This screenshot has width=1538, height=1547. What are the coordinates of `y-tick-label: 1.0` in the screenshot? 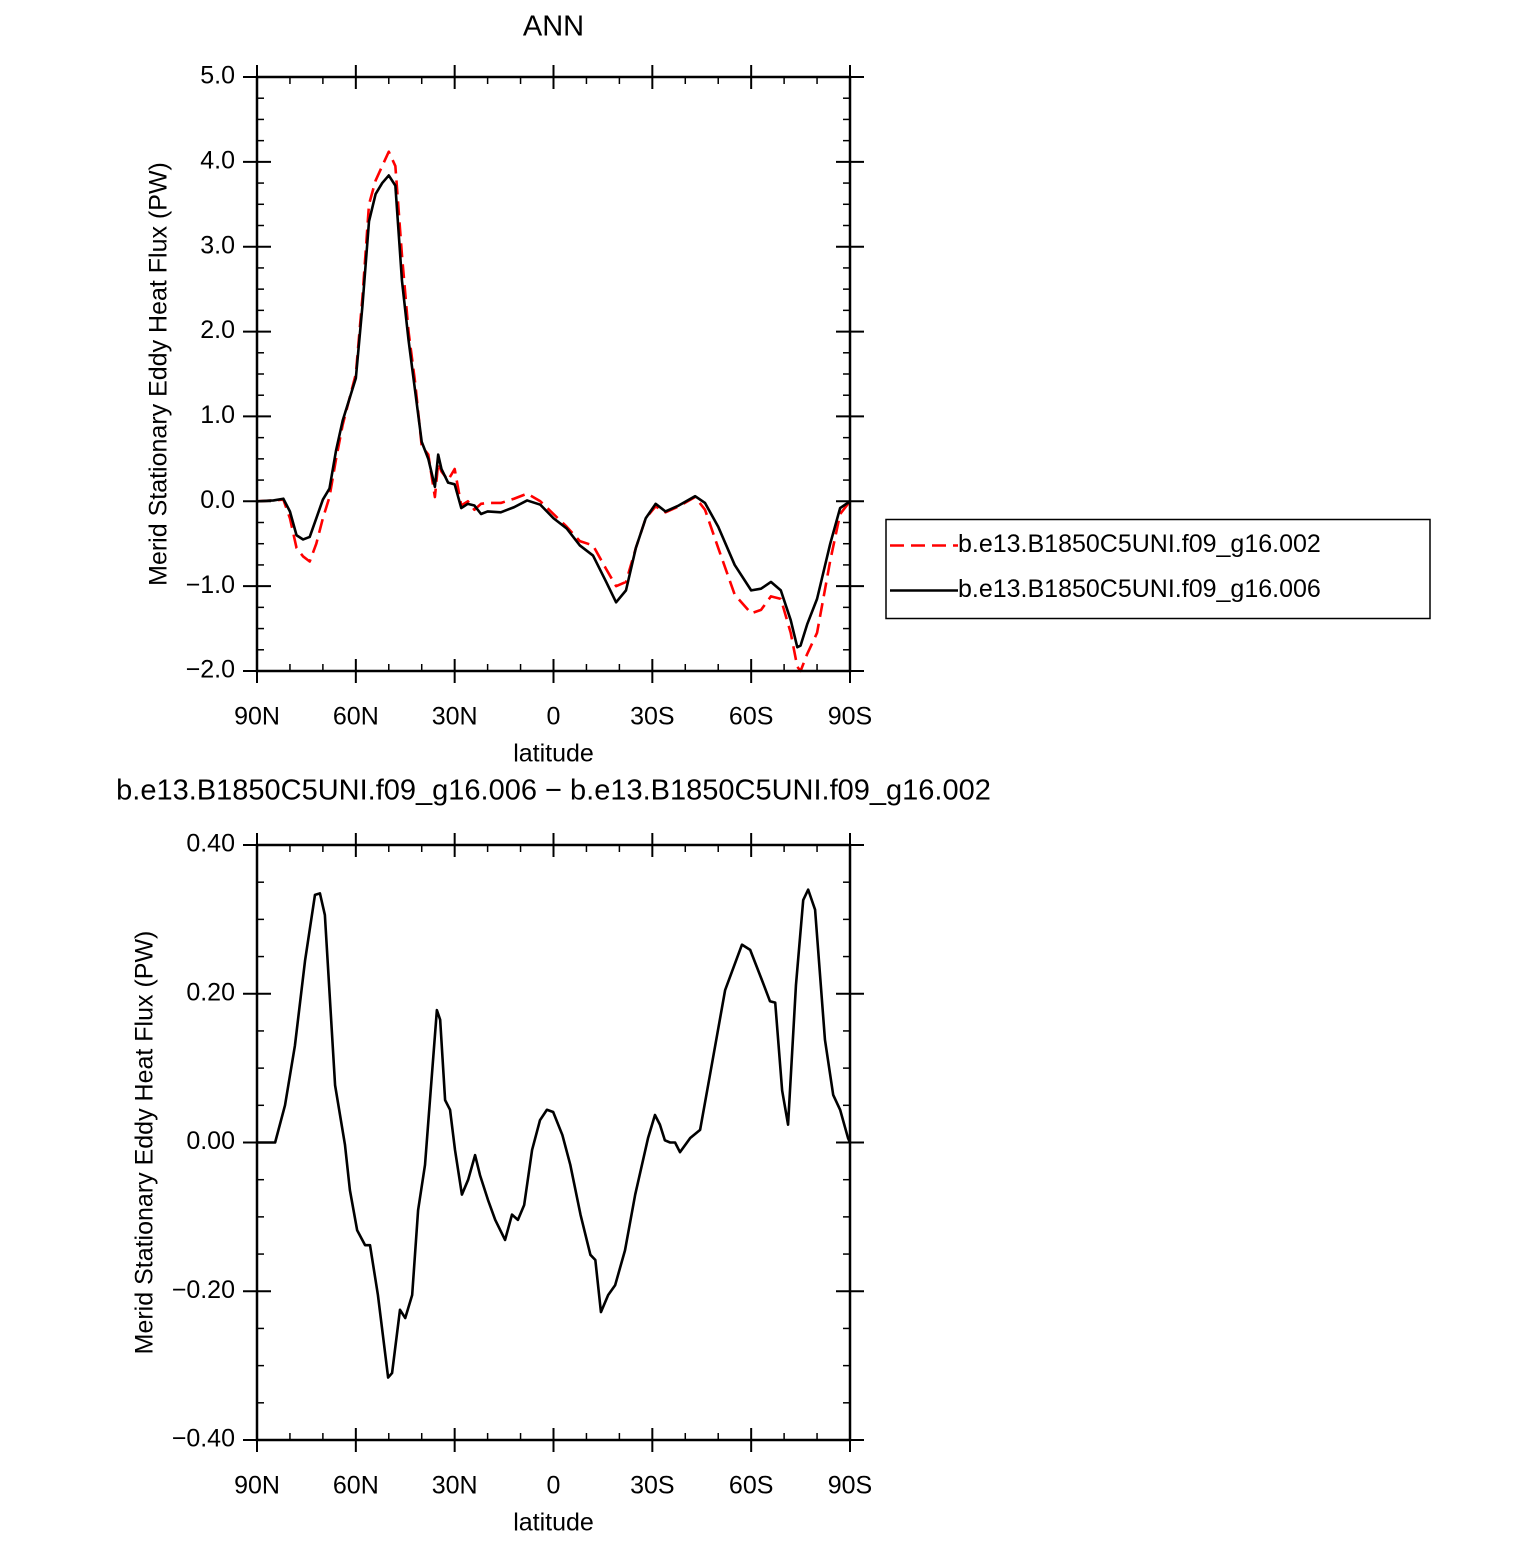 It's located at (217, 415).